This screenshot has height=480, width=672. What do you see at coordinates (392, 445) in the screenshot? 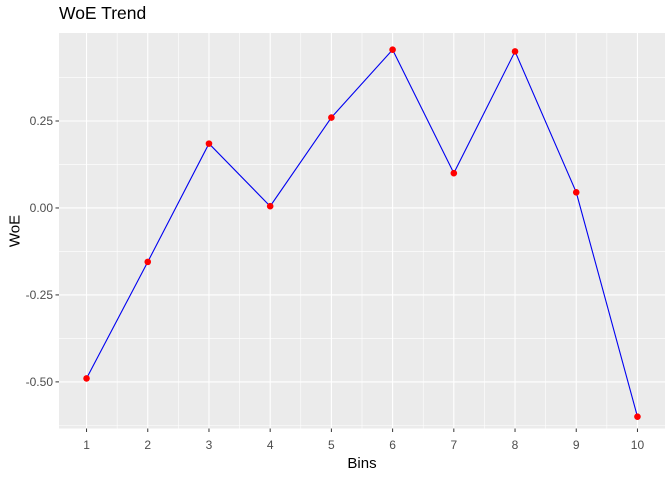
I see `x-tick-label: 6` at bounding box center [392, 445].